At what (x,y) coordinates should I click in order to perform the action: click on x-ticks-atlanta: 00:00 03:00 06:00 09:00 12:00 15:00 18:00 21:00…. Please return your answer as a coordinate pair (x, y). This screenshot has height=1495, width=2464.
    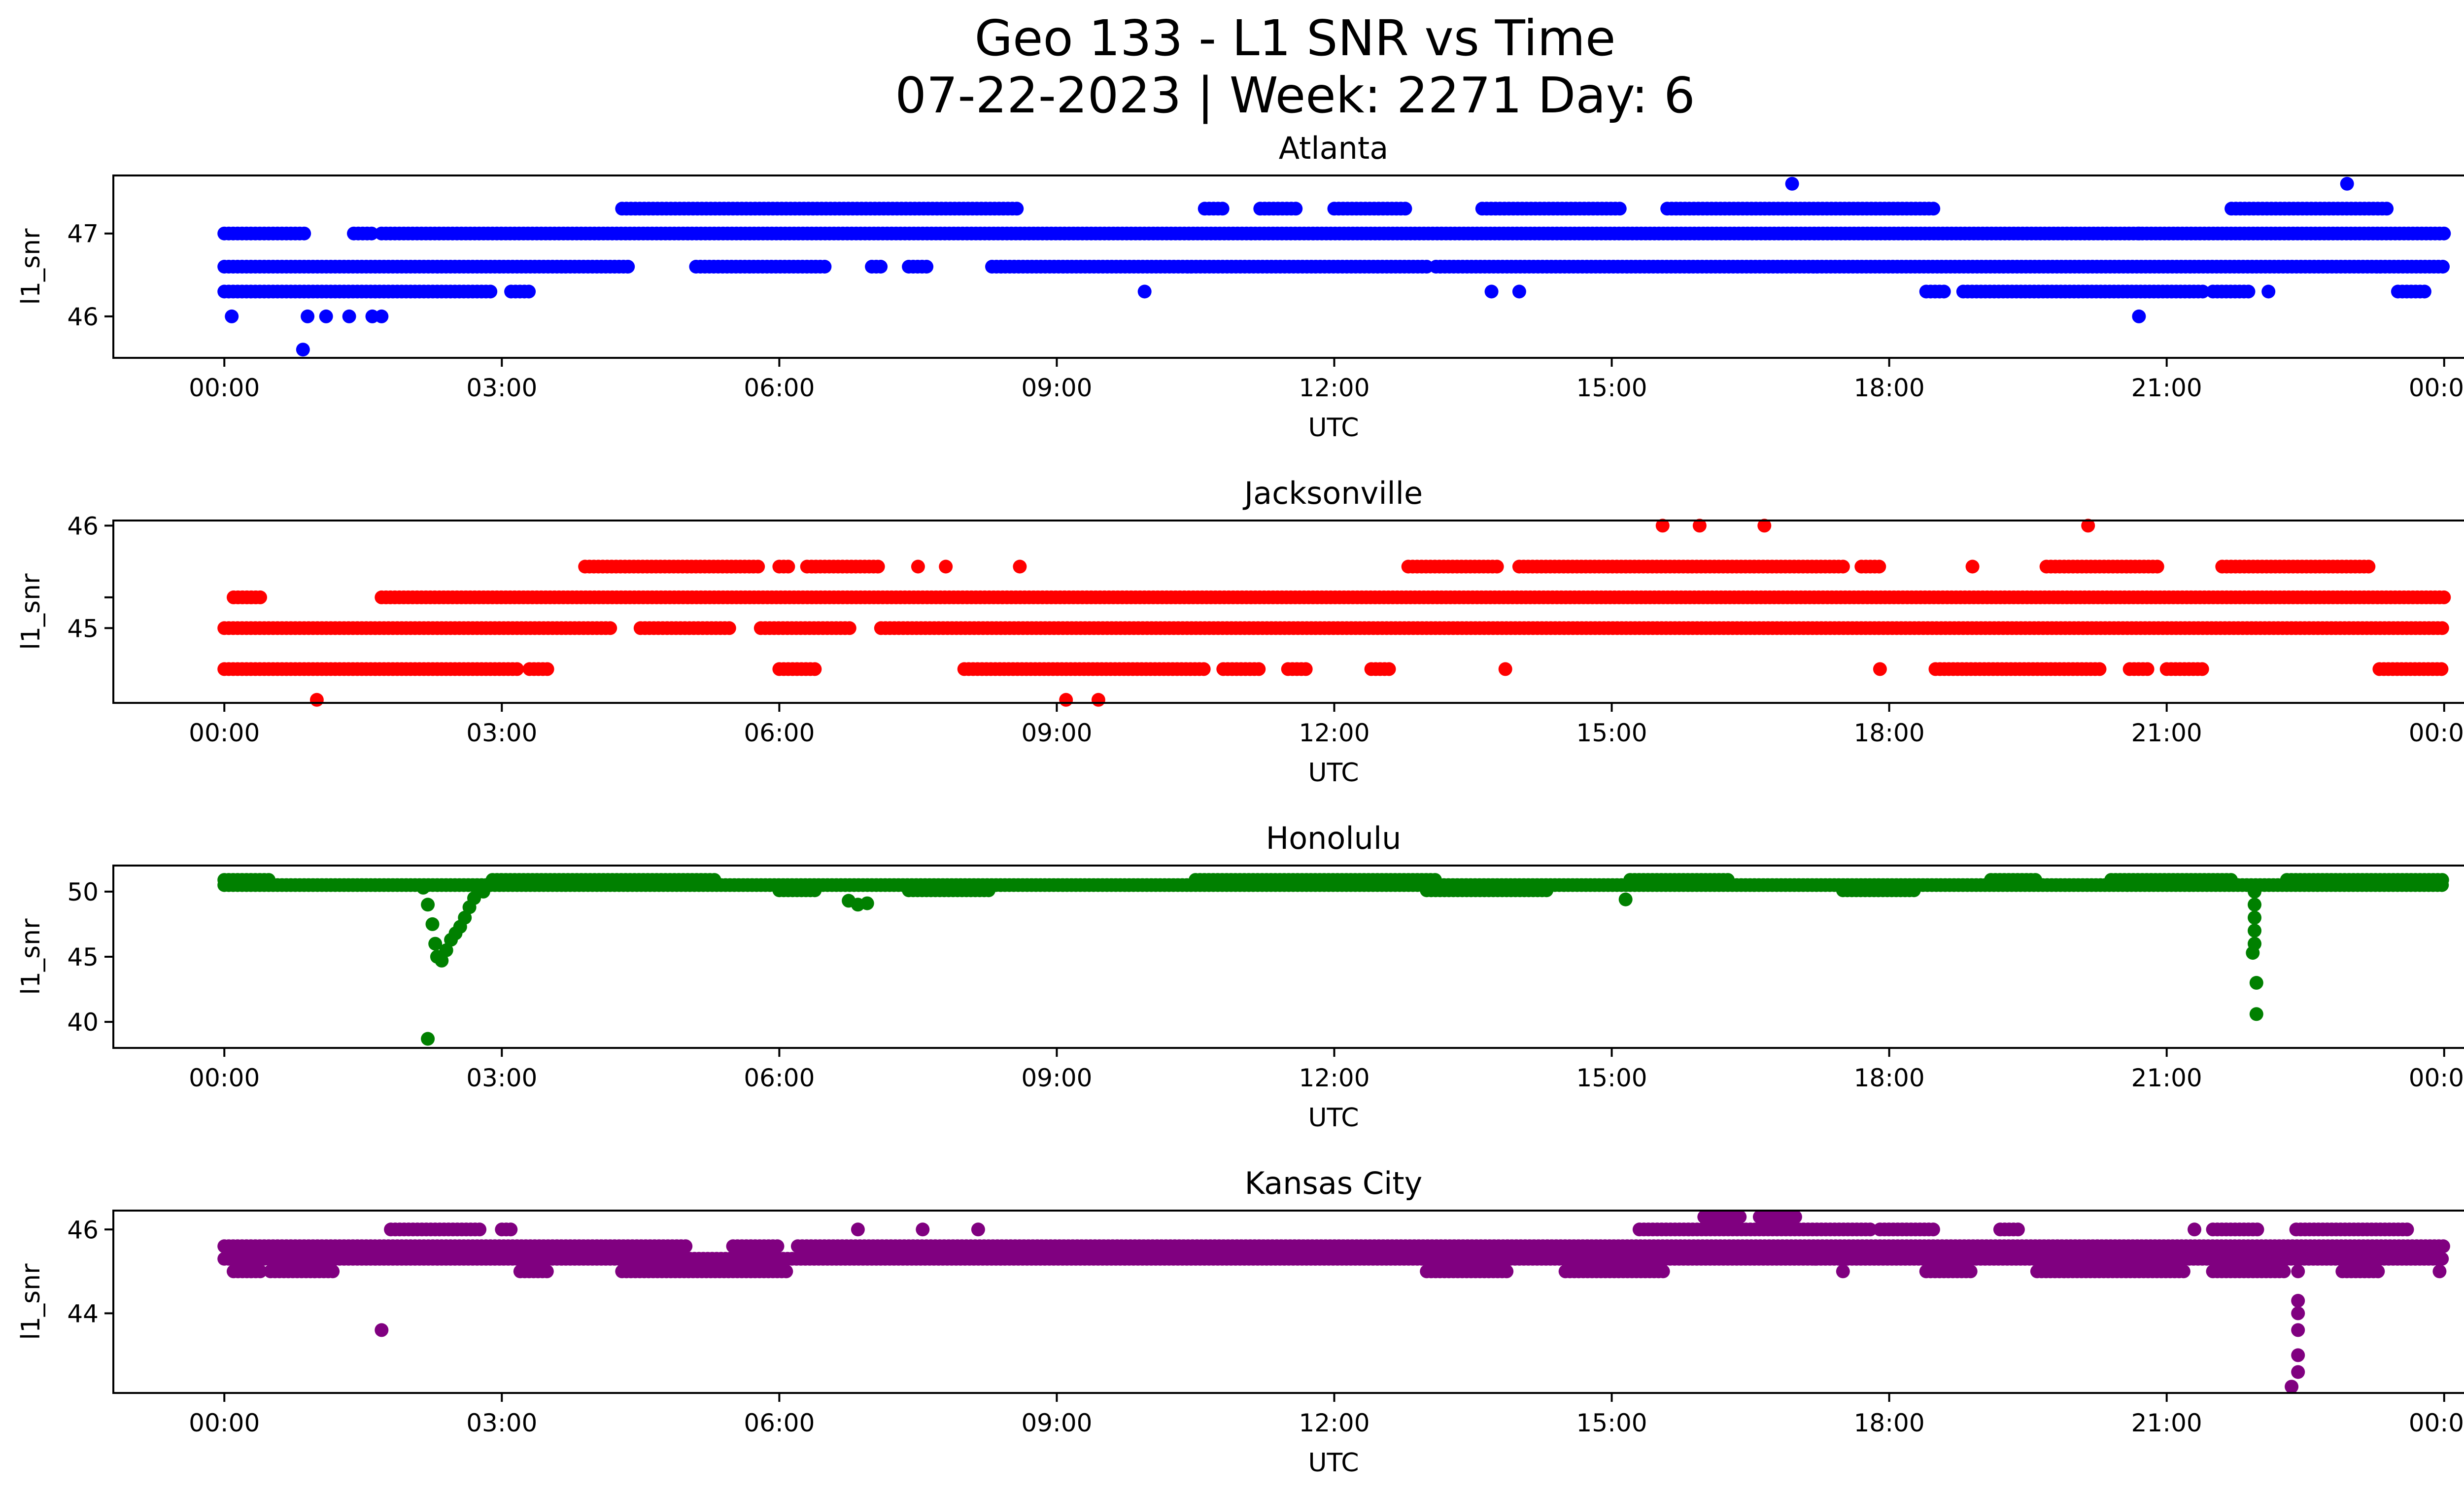
    Looking at the image, I should click on (1326, 380).